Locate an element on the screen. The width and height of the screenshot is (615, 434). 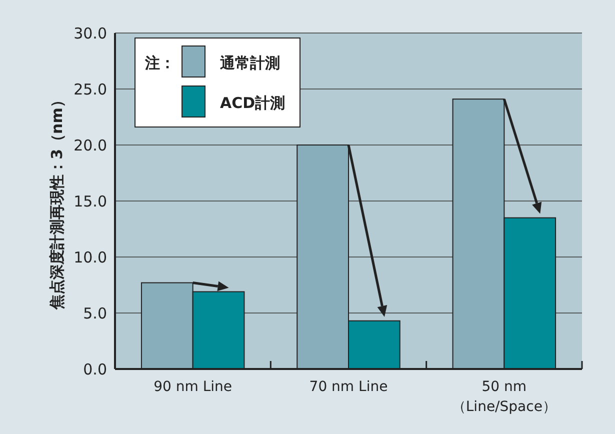
legend-title: 注： is located at coordinates (159, 63).